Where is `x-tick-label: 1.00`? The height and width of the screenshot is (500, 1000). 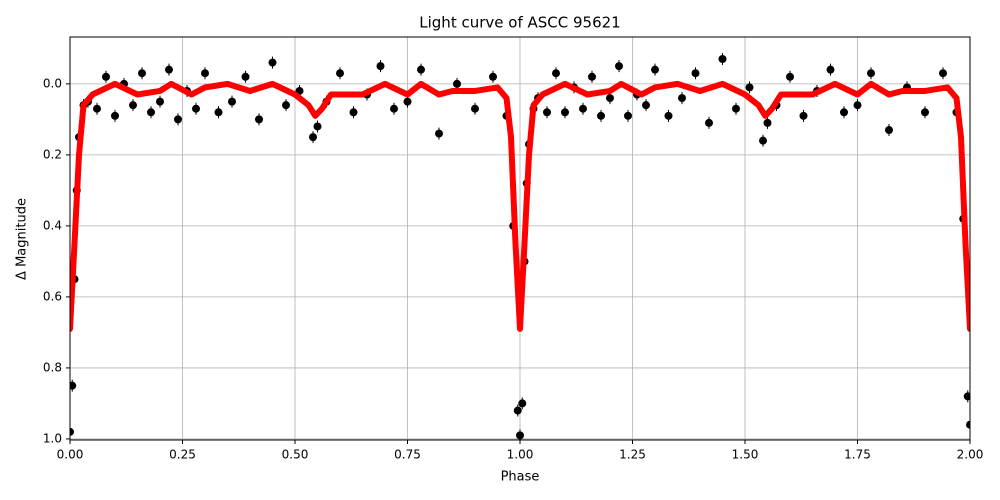
x-tick-label: 1.00 is located at coordinates (520, 455).